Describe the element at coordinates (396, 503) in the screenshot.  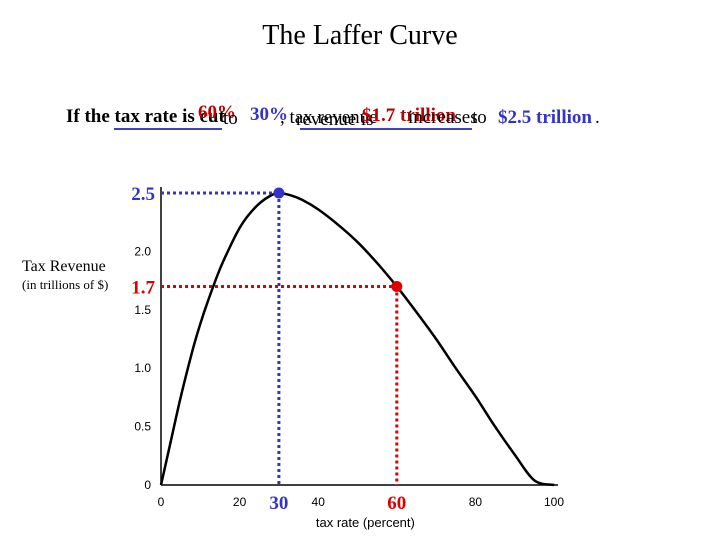
I see `highlight-x-label: 60` at that location.